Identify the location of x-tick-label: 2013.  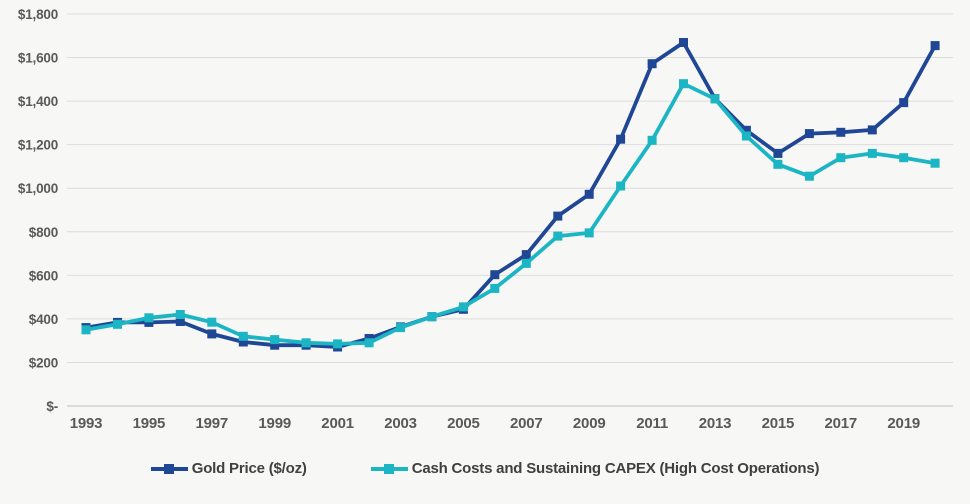
(715, 423).